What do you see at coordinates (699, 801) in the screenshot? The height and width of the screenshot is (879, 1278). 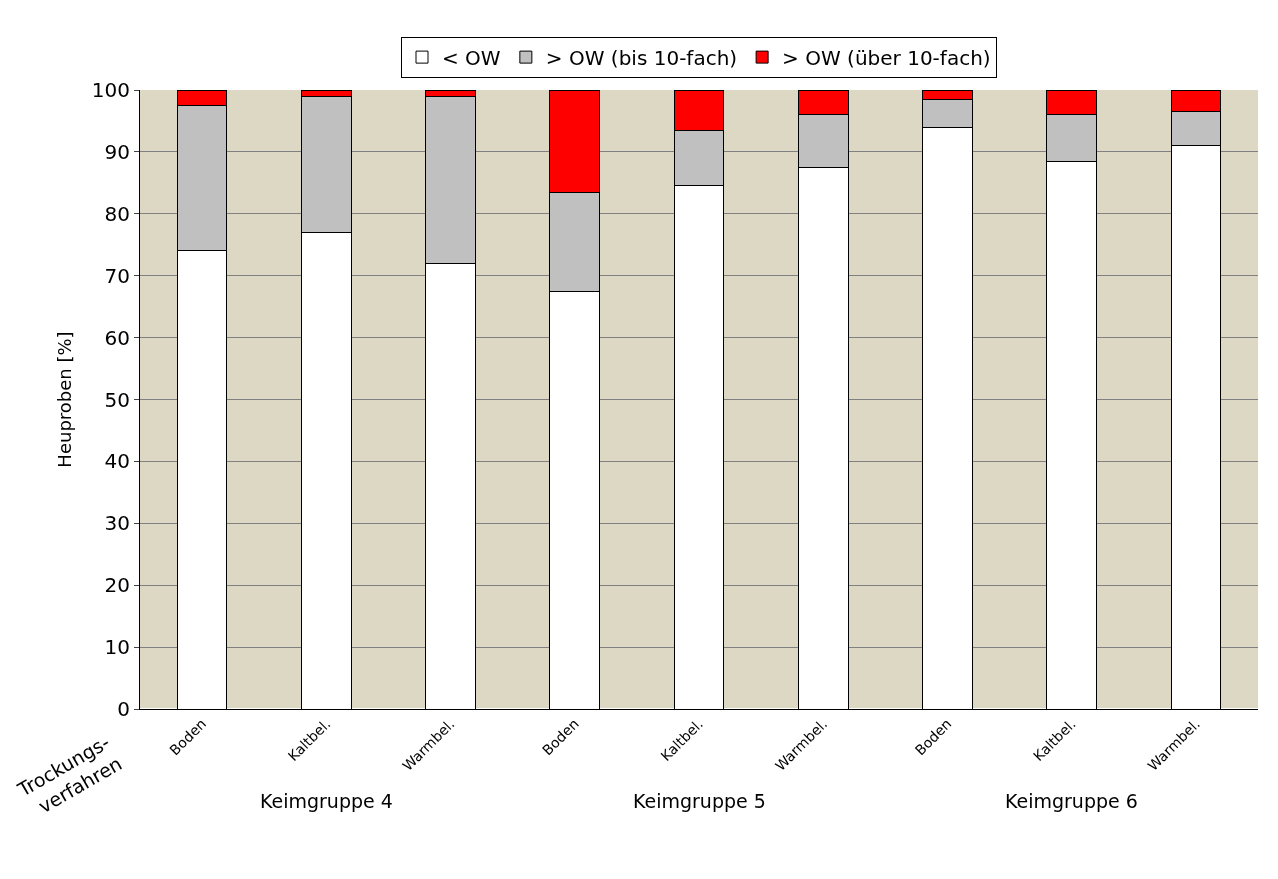 I see `text: Keimgruppe 5` at bounding box center [699, 801].